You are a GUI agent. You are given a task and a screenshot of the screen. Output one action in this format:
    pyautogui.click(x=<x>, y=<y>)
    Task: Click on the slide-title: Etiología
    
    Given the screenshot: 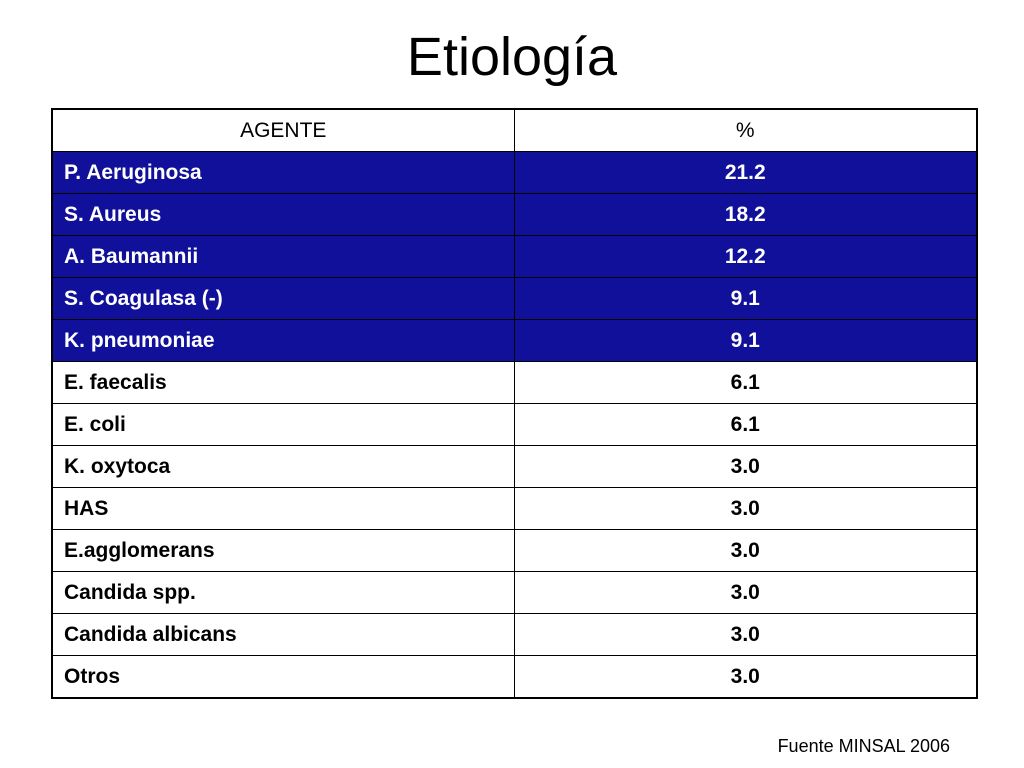 What is the action you would take?
    pyautogui.click(x=512, y=57)
    